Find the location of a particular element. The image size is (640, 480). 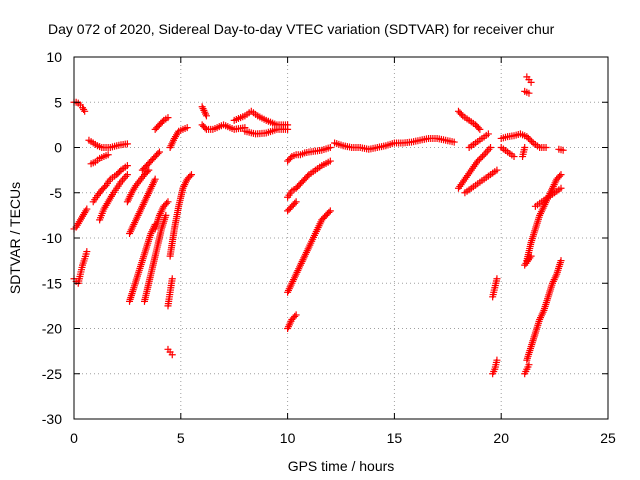

x-tick-label: 15 is located at coordinates (395, 438).